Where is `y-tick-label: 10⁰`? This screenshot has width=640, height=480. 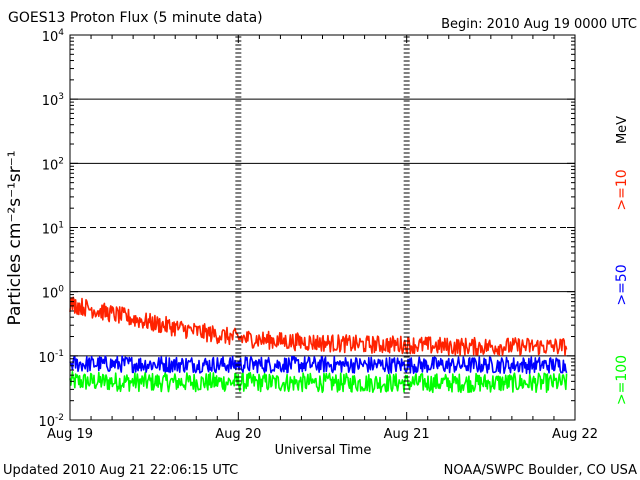 y-tick-label: 10⁰ is located at coordinates (53, 293).